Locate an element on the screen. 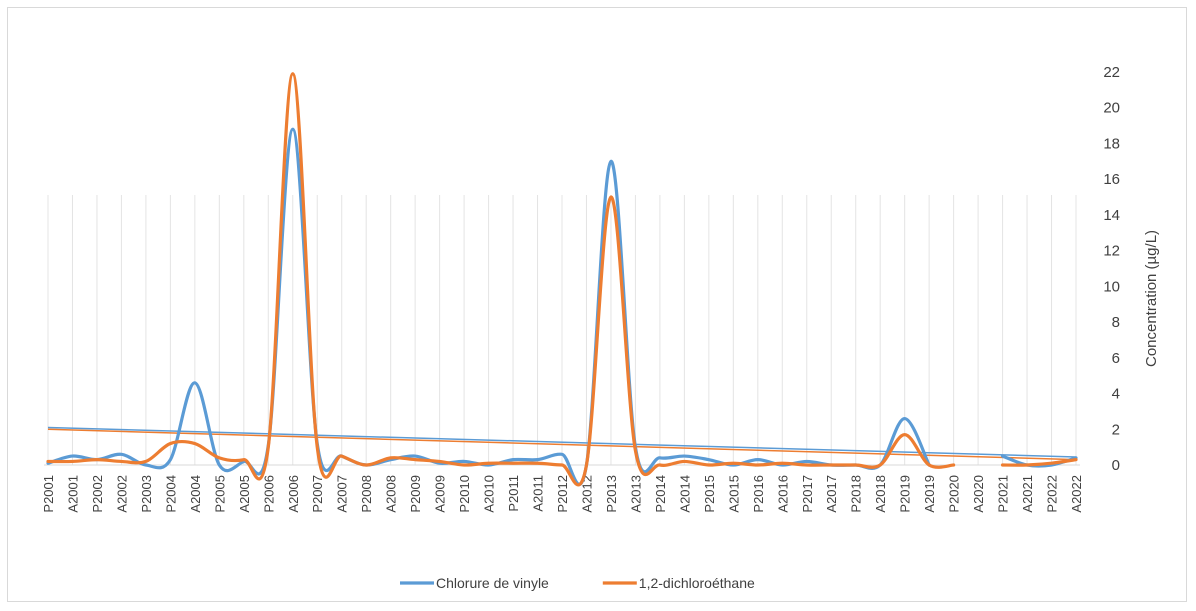 The image size is (1196, 611). x-tick-label: A2007 is located at coordinates (342, 494).